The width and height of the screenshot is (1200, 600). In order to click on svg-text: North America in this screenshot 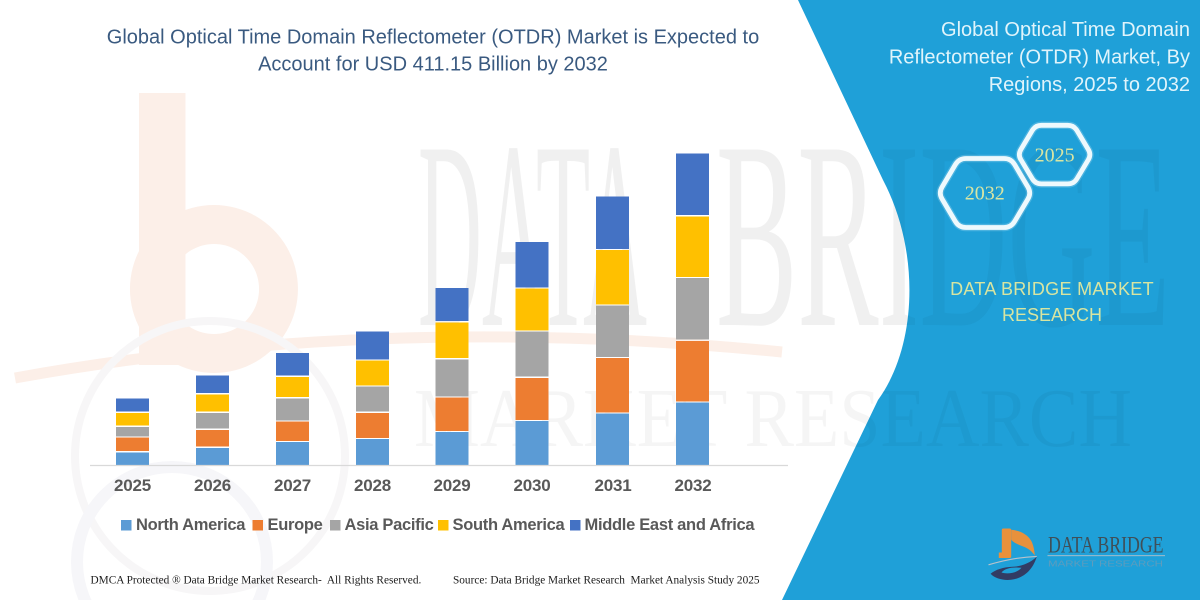, I will do `click(191, 525)`.